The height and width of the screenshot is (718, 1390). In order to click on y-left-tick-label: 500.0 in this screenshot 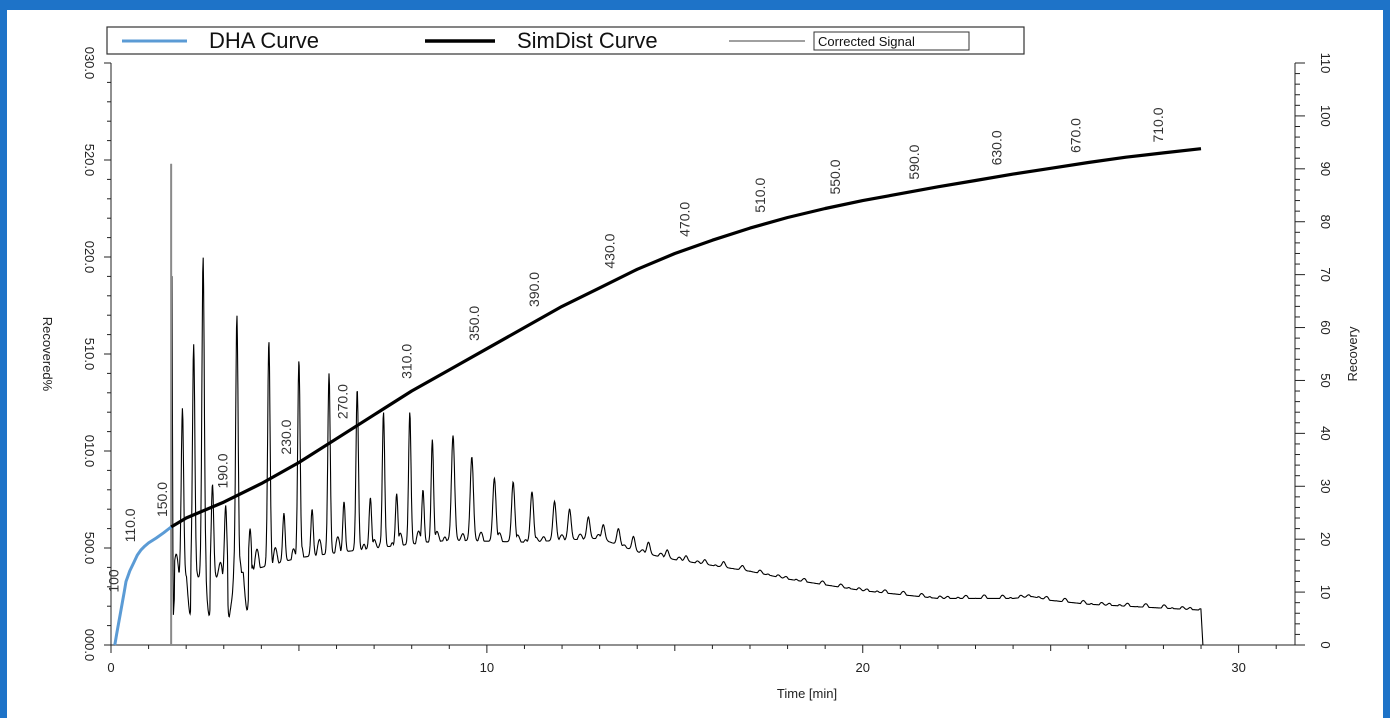, I will do `click(89, 548)`.